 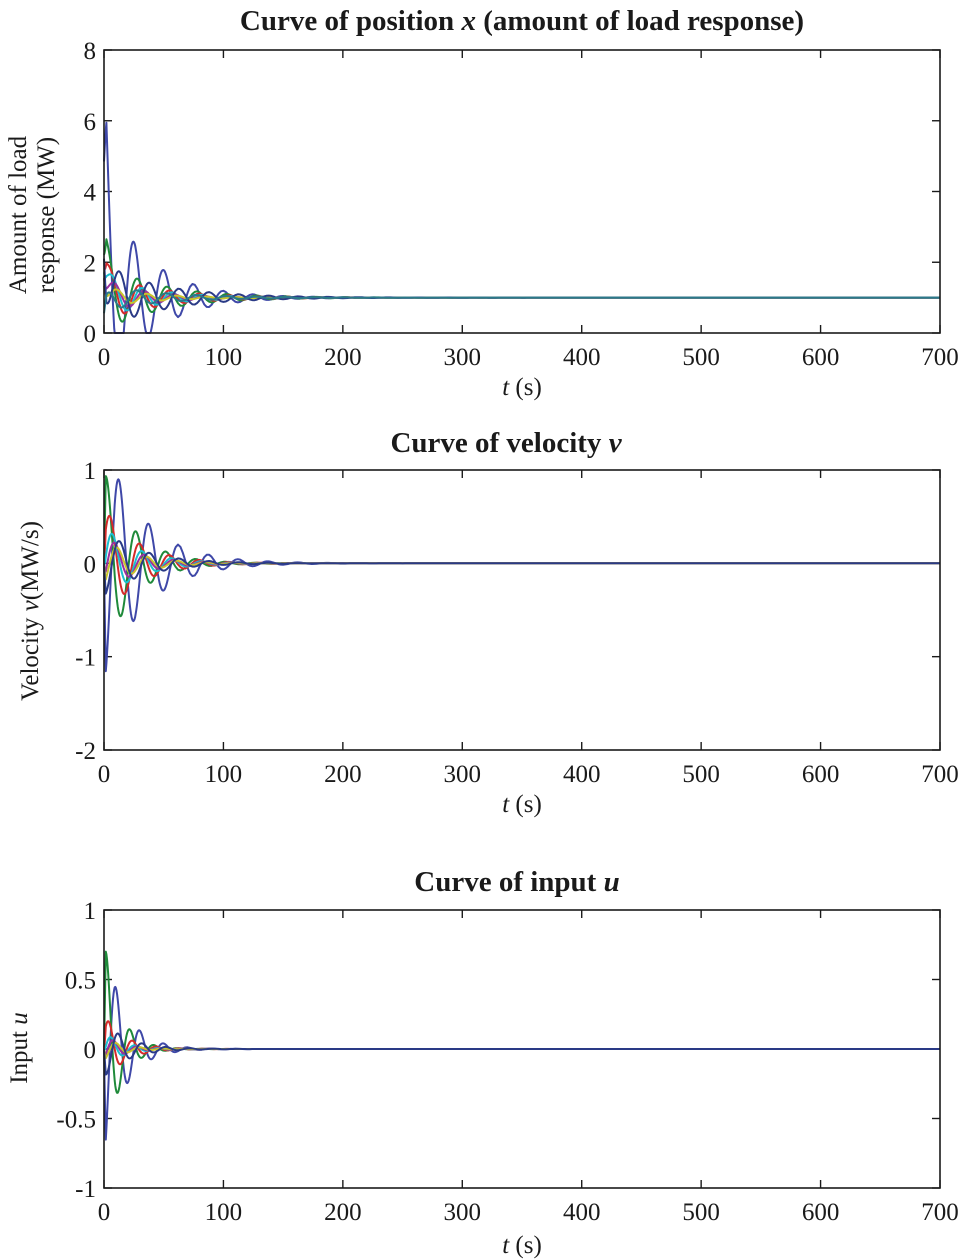 I want to click on y-tick-label: 0.5, so click(x=80, y=981).